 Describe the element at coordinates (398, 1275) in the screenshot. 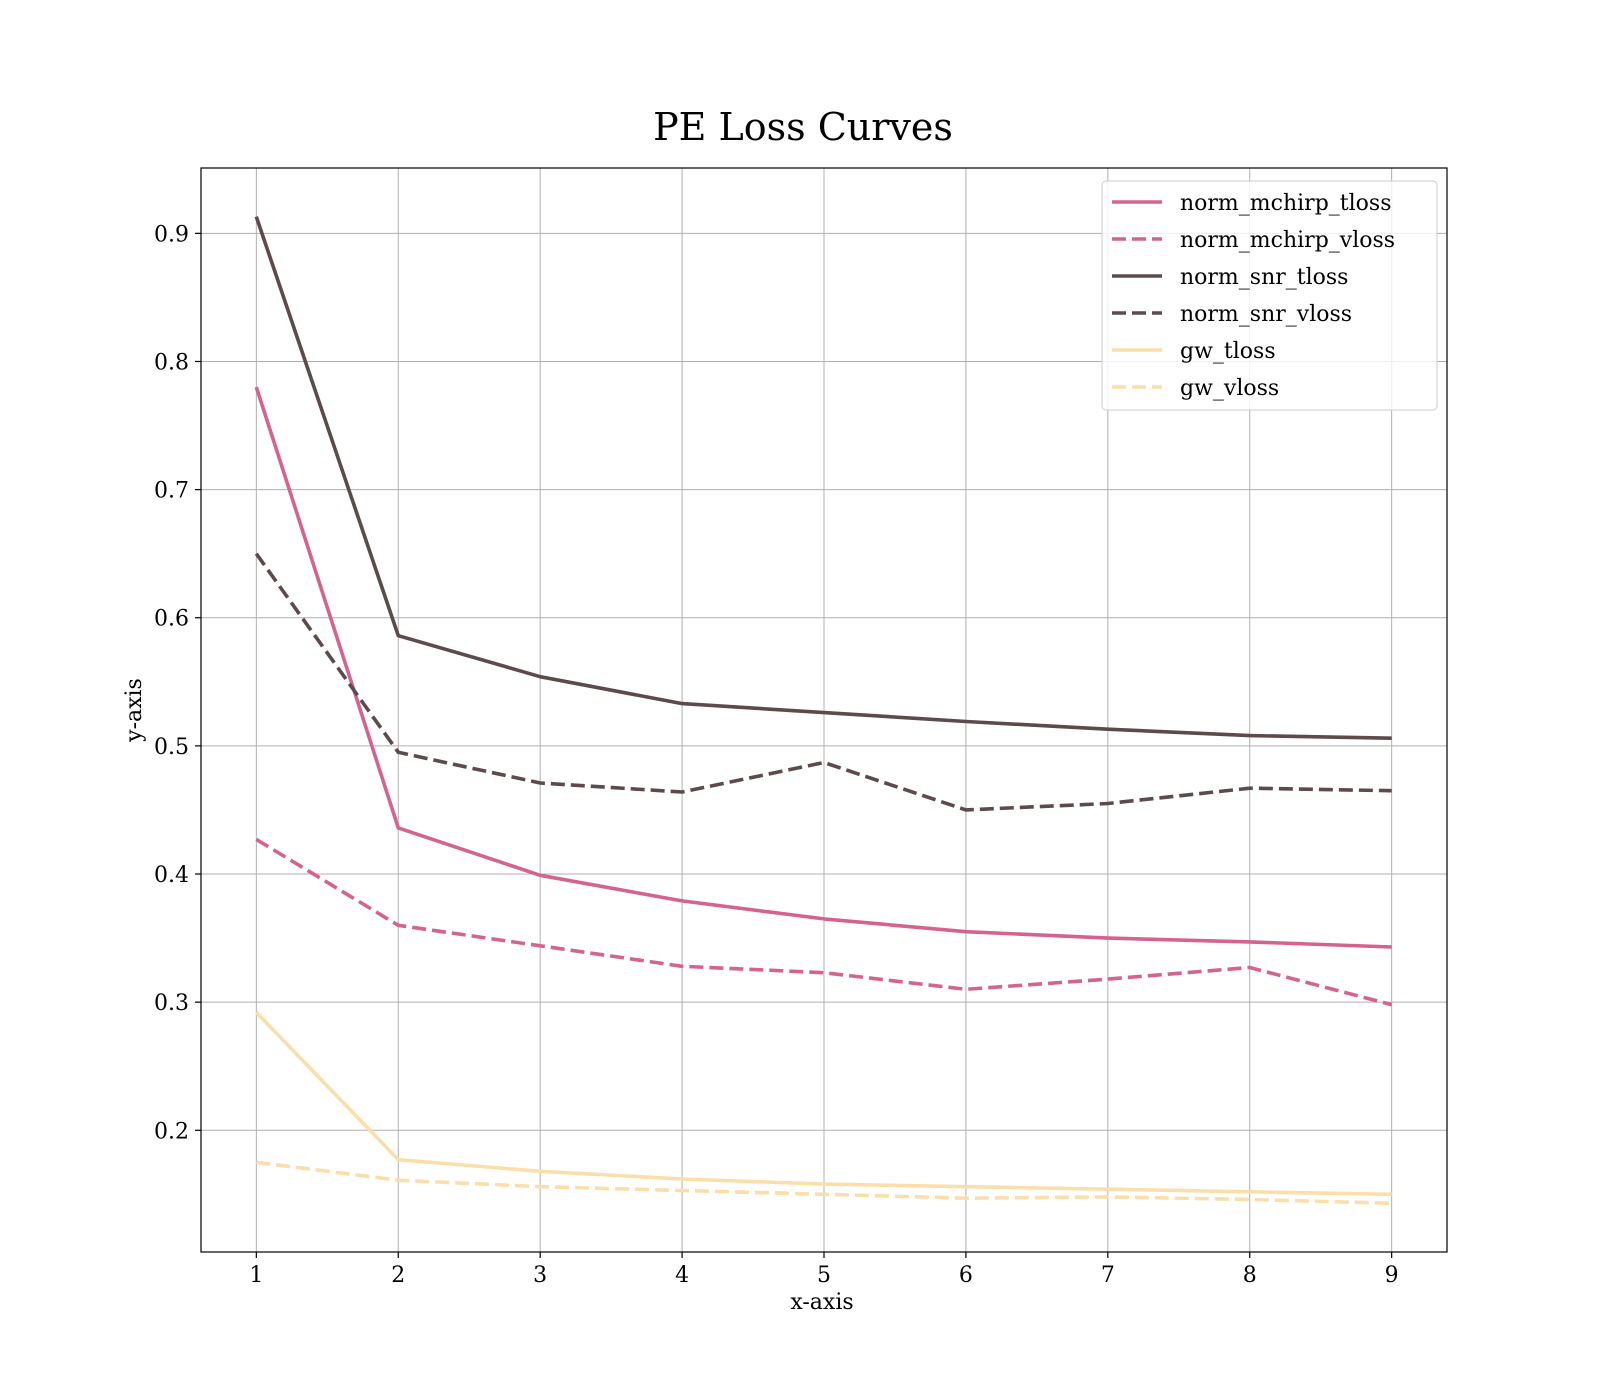

I see `x-tick-label: 2` at that location.